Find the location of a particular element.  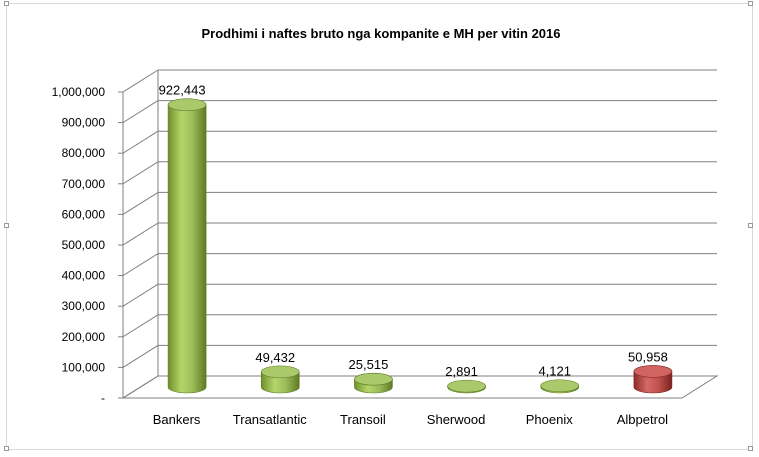

resize-handle-left is located at coordinates (6, 225).